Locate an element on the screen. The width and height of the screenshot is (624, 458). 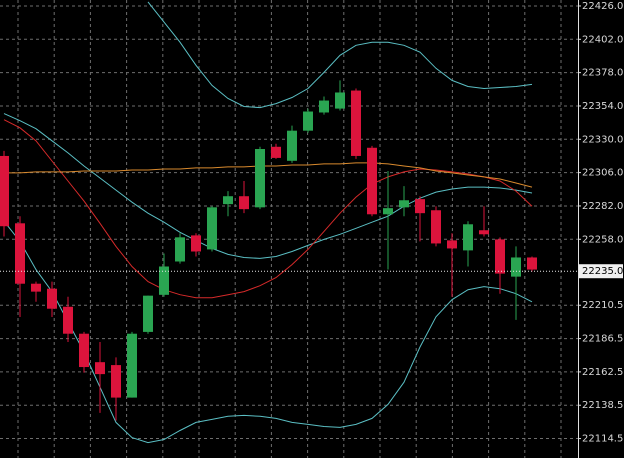
y-tick-label: 22330.0 is located at coordinates (602, 139).